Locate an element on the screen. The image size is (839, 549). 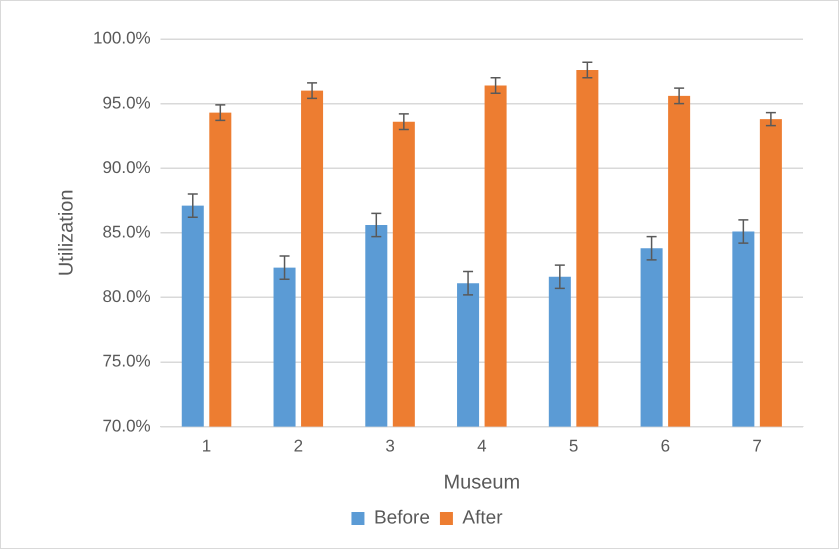
legend-label: Before is located at coordinates (402, 518).